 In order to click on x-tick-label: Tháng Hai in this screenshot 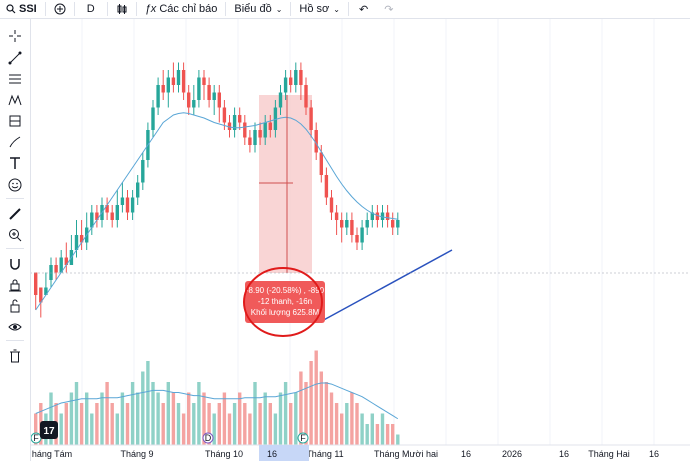, I will do `click(609, 454)`.